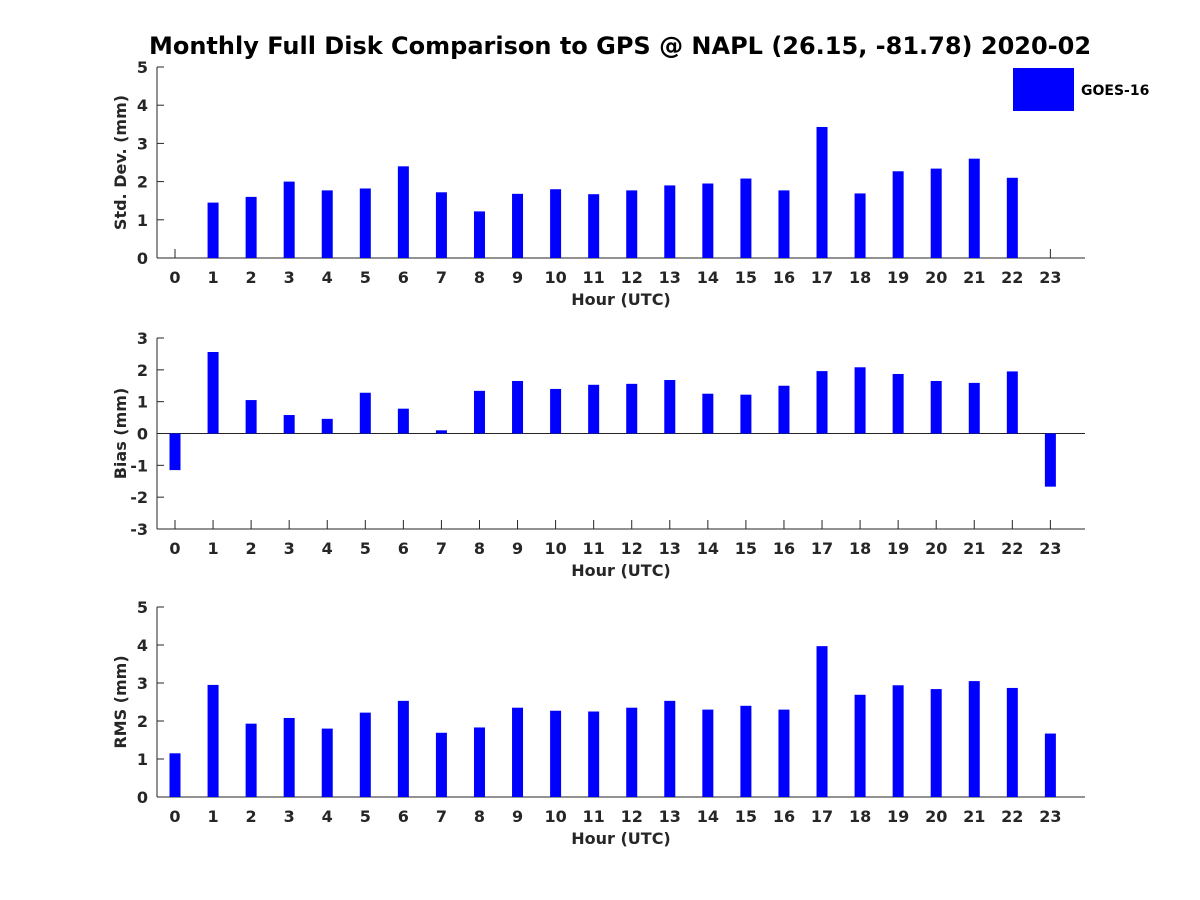 This screenshot has width=1200, height=900. I want to click on x-tick-label: 13, so click(670, 548).